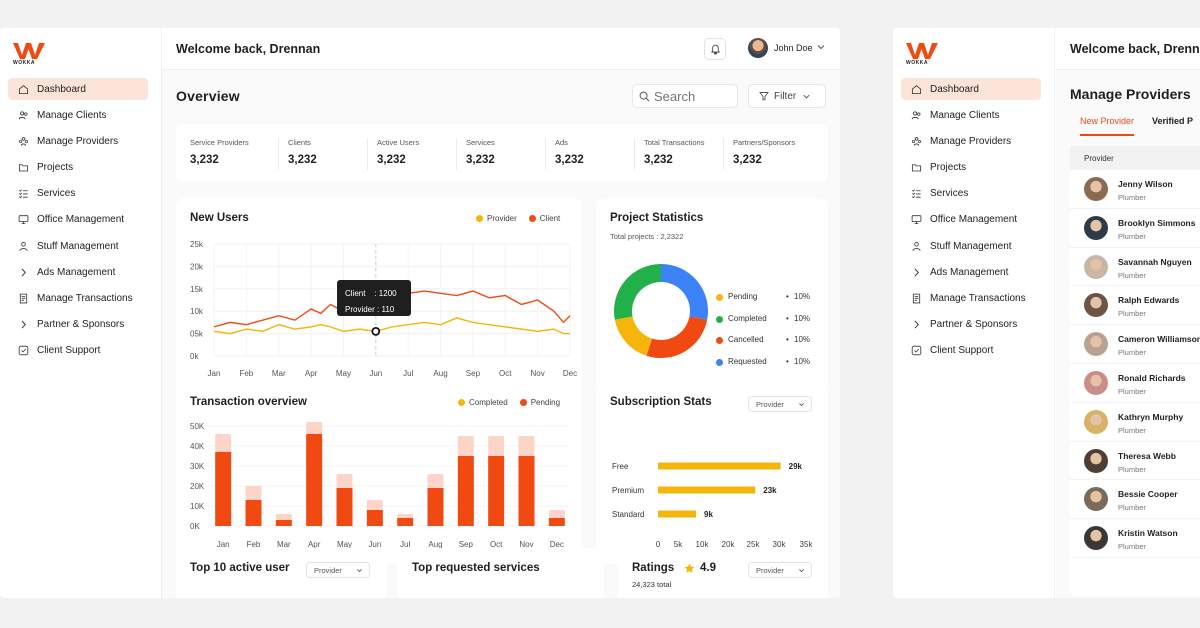 Image resolution: width=1200 pixels, height=628 pixels. What do you see at coordinates (1135, 538) in the screenshot?
I see `table-row: Kristin Watson Plumber` at bounding box center [1135, 538].